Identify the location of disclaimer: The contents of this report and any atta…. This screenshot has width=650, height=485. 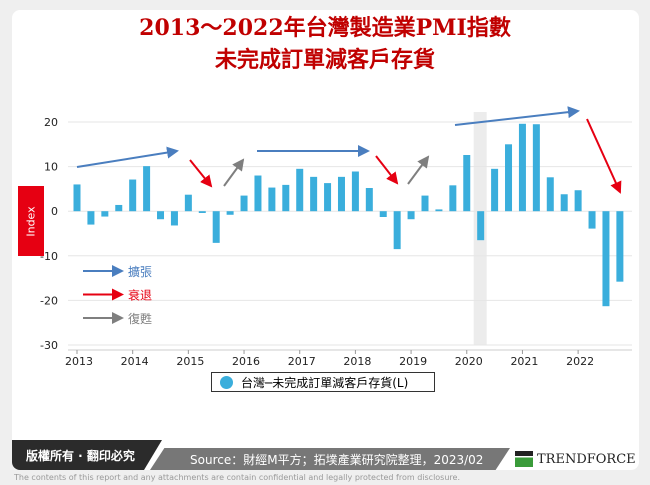
(237, 477).